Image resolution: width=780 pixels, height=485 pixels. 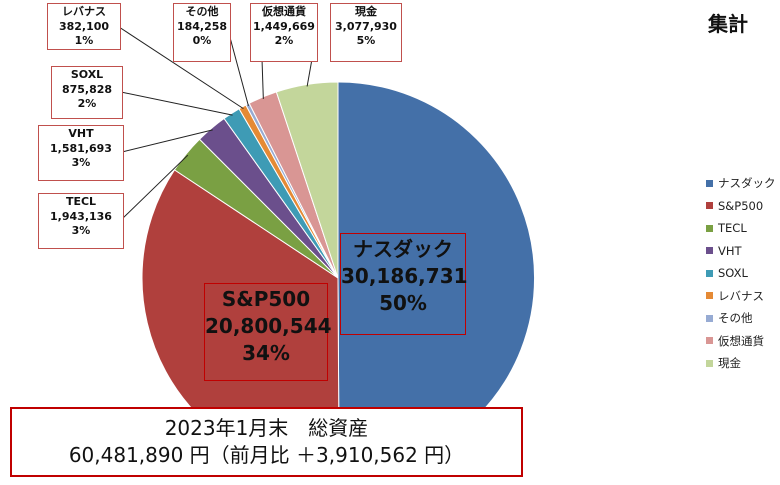 What do you see at coordinates (81, 133) in the screenshot?
I see `data-label-vht-name: VHT` at bounding box center [81, 133].